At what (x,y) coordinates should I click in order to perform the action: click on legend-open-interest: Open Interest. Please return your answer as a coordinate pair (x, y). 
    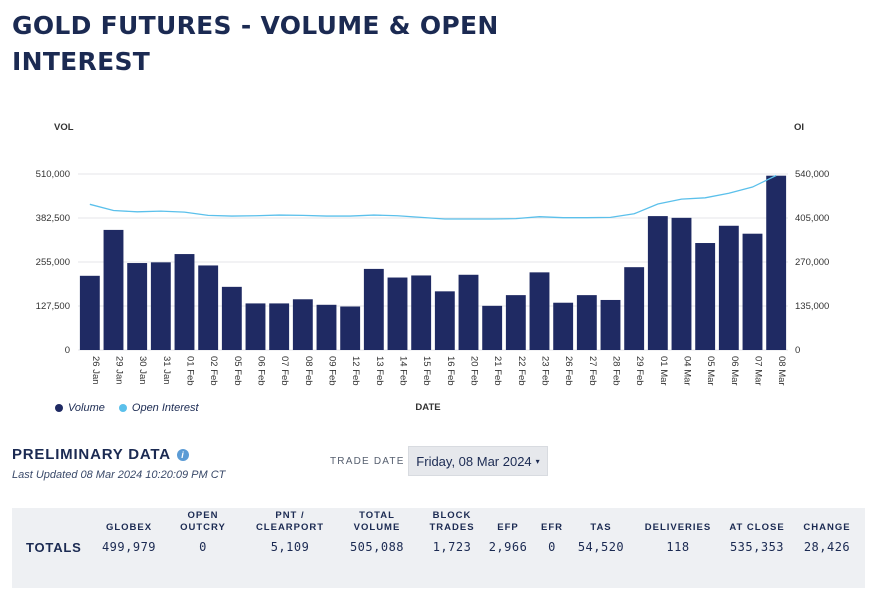
    Looking at the image, I should click on (158, 408).